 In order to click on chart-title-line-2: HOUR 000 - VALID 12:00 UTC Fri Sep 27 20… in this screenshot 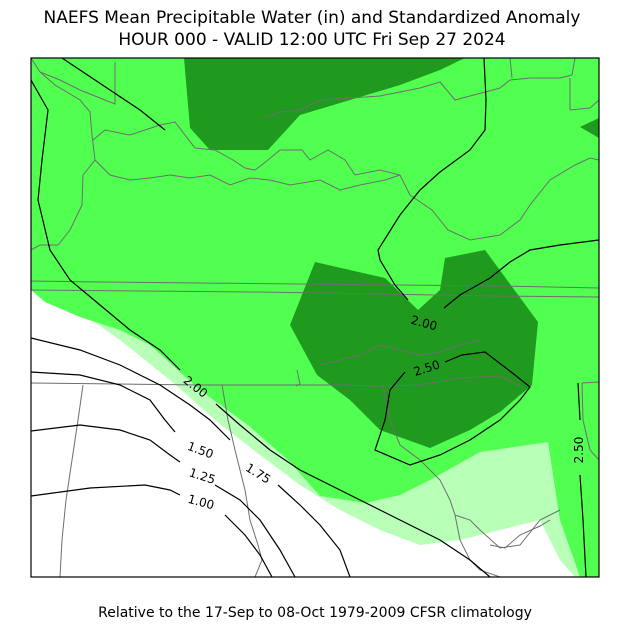, I will do `click(312, 40)`.